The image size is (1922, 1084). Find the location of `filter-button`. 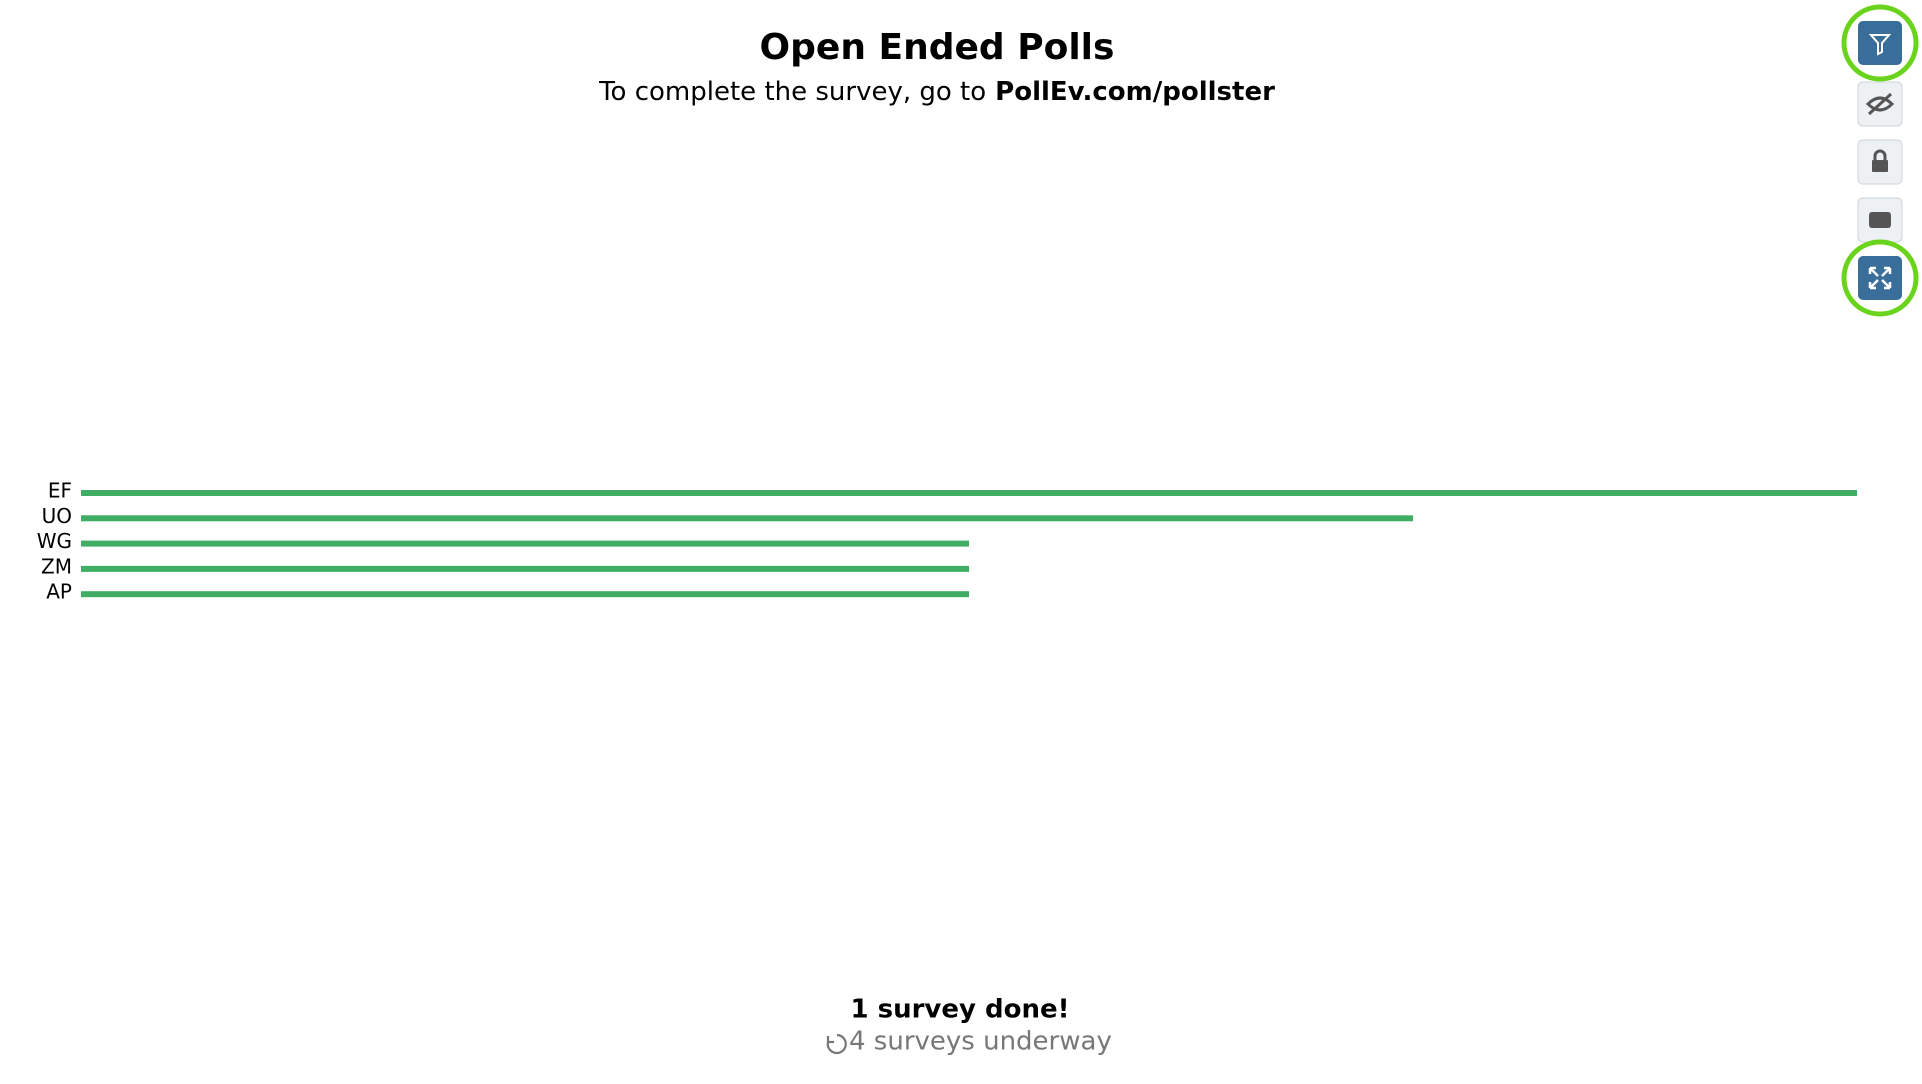

filter-button is located at coordinates (1880, 43).